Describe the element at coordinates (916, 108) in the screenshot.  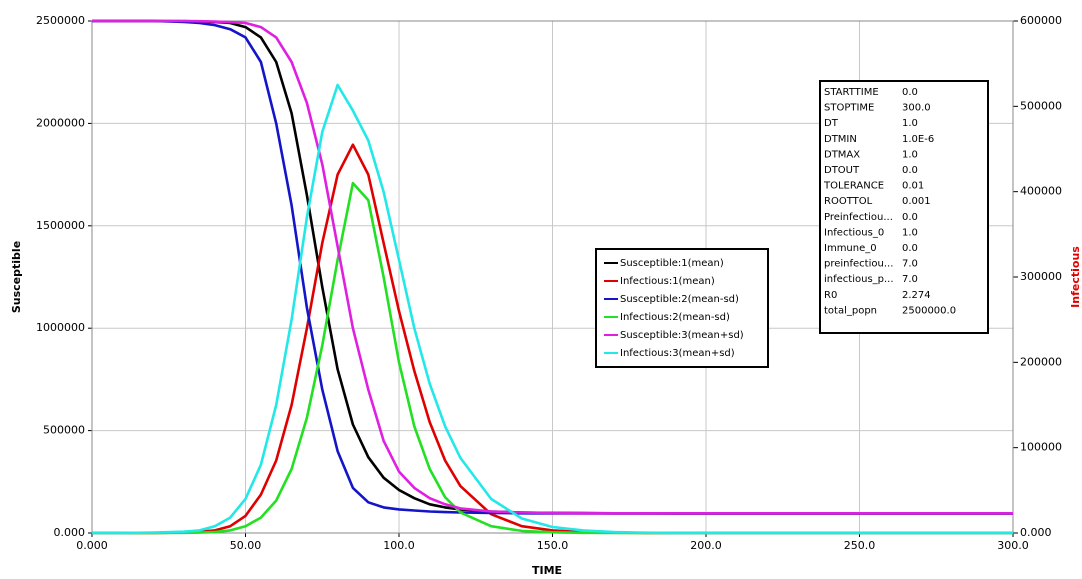
I see `parameter-value: 300.0` at that location.